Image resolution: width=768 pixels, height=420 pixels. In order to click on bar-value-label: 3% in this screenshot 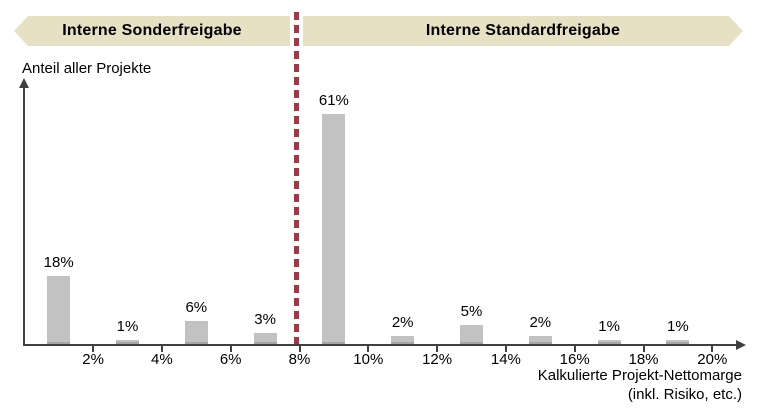, I will do `click(265, 319)`.